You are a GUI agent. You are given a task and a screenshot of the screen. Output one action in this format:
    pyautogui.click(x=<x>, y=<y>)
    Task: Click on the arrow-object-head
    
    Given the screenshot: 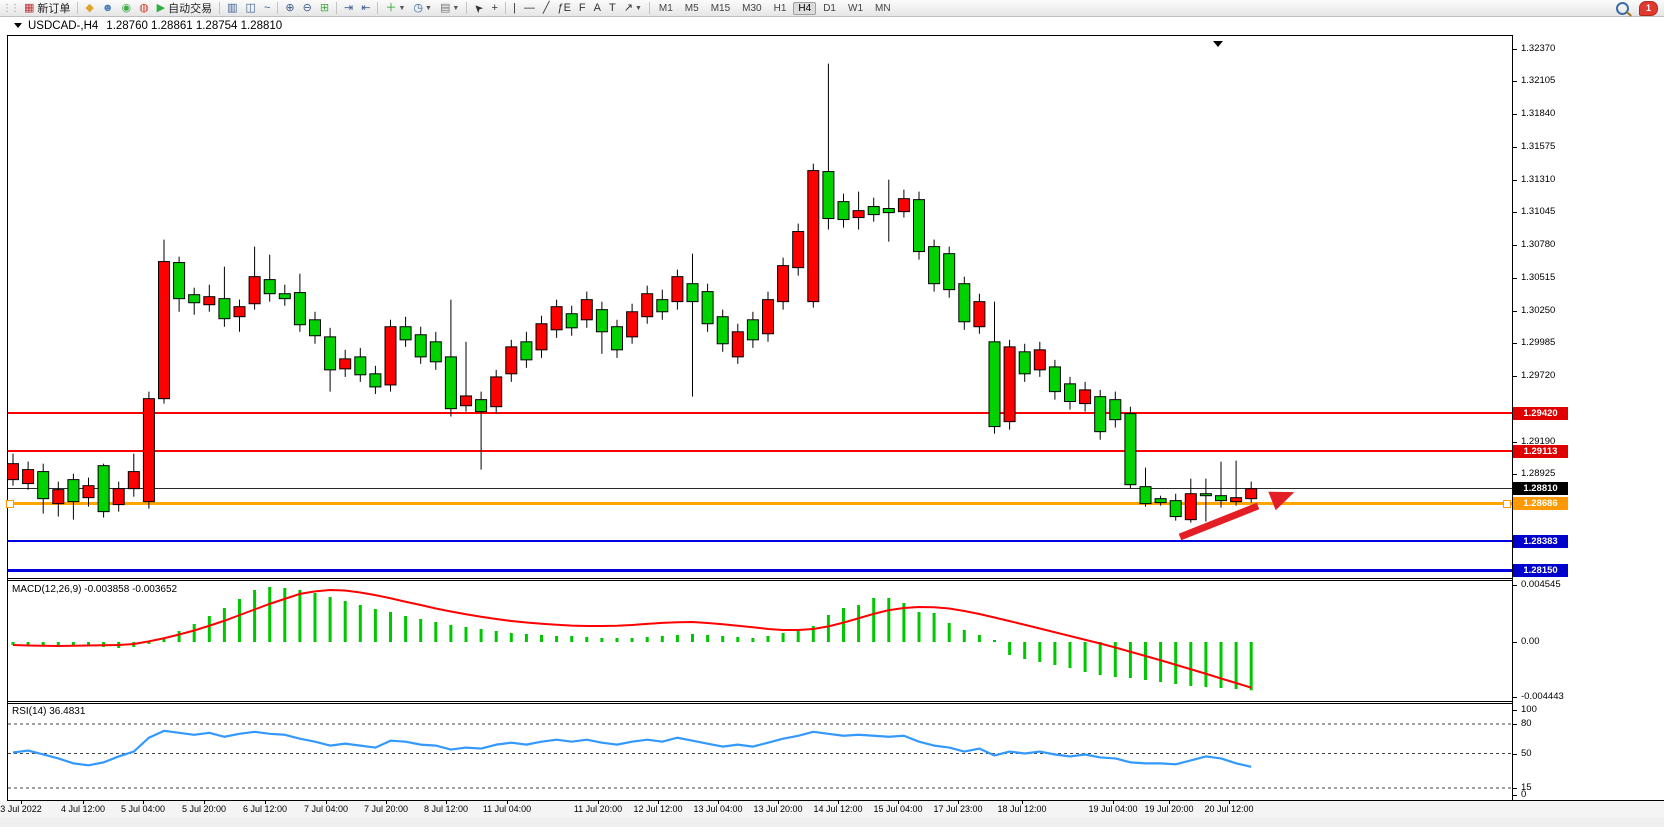 What is the action you would take?
    pyautogui.click(x=1283, y=497)
    